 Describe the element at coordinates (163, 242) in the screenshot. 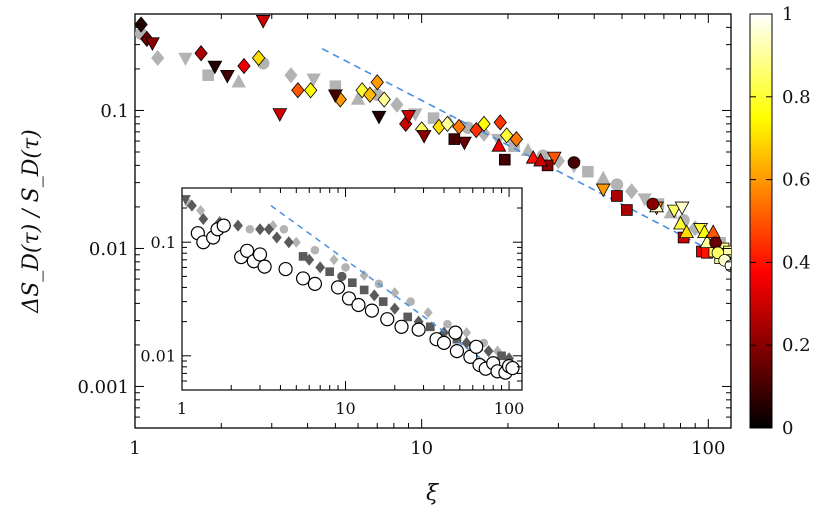

I see `inset-y-tick-label: 0.1` at that location.